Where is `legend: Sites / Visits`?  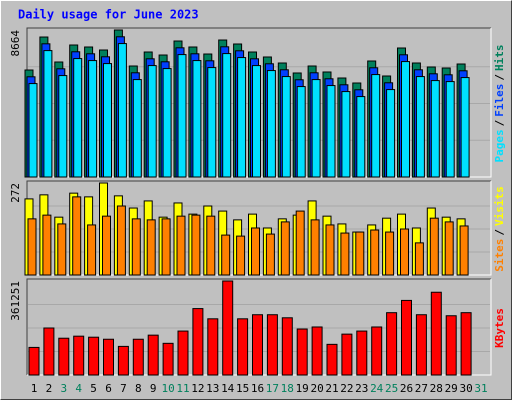
legend: Sites / Visits is located at coordinates (499, 229).